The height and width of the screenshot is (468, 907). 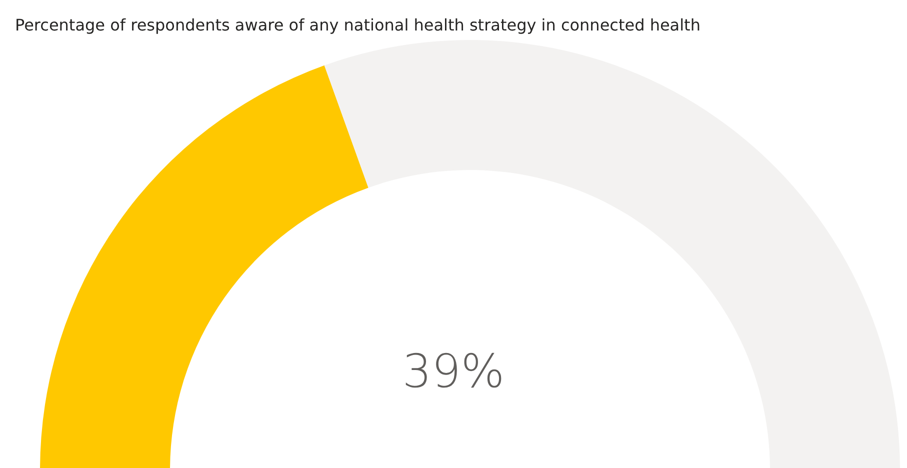 I want to click on chart-title: Percentage of respondents aware of any national health strategy in connected health, so click(x=357, y=25).